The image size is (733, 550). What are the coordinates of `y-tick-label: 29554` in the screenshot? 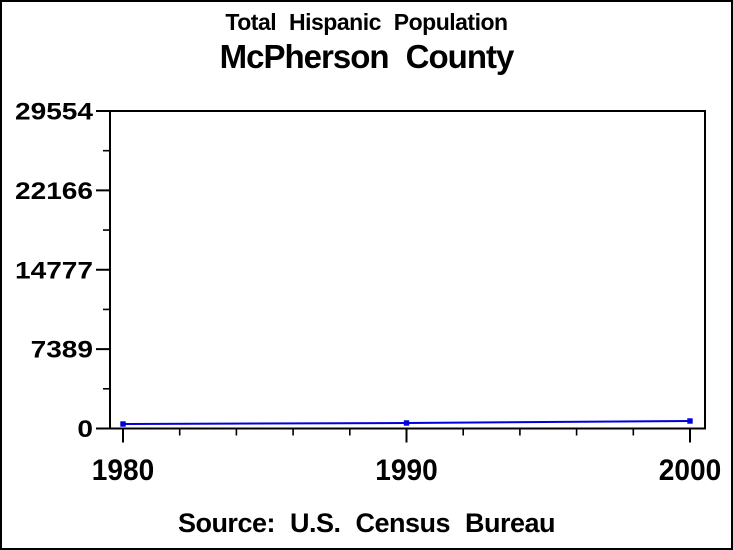 It's located at (54, 112).